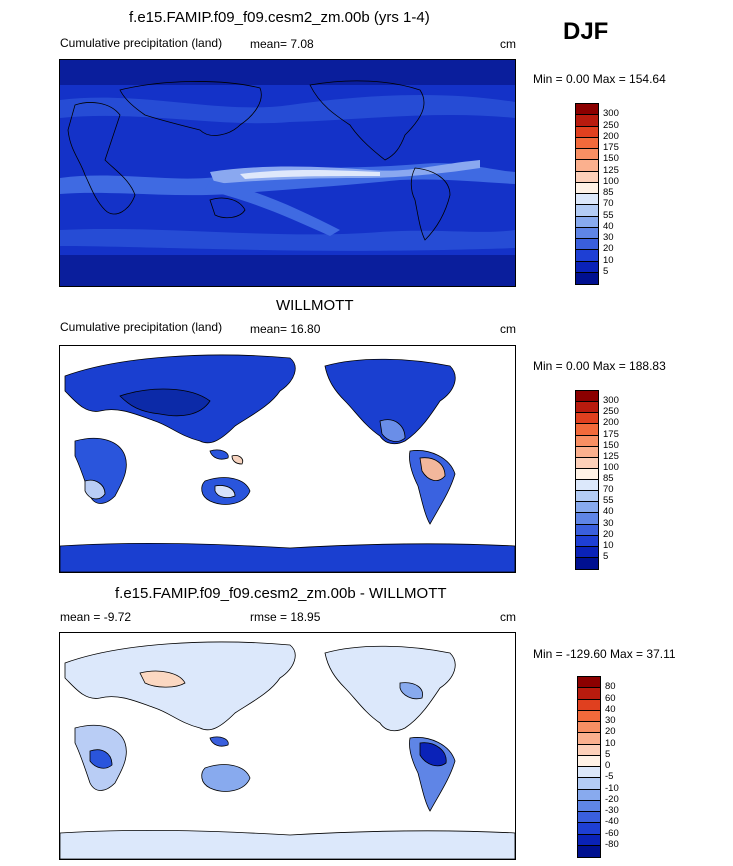 The image size is (733, 866). I want to click on colorbar-tick-label: -60, so click(612, 833).